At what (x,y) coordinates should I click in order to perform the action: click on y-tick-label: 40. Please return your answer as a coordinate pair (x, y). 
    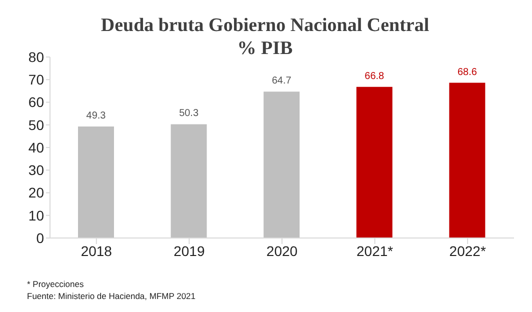
    Looking at the image, I should click on (36, 147).